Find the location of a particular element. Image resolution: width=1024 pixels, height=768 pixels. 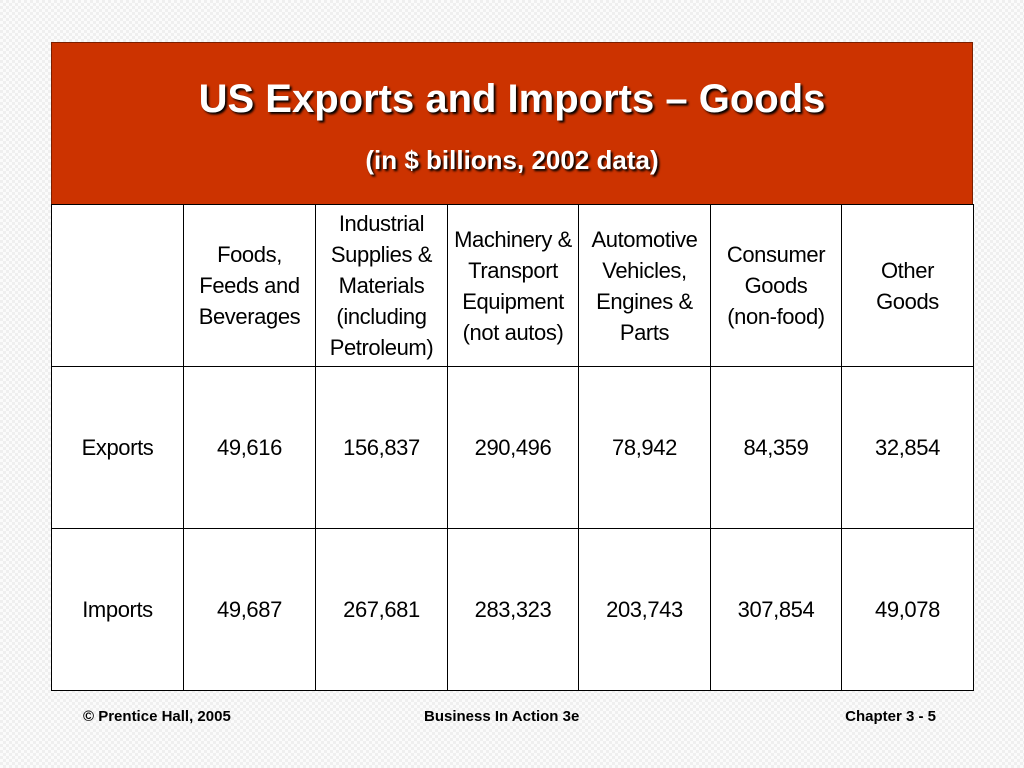

header-cell-other: Other Goods is located at coordinates (907, 285).